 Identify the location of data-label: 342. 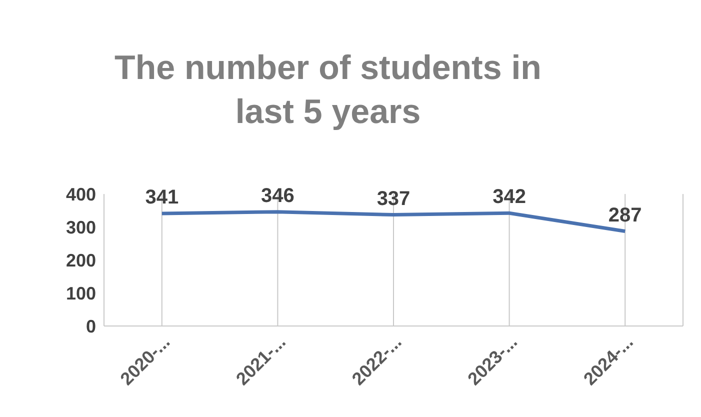
(509, 197).